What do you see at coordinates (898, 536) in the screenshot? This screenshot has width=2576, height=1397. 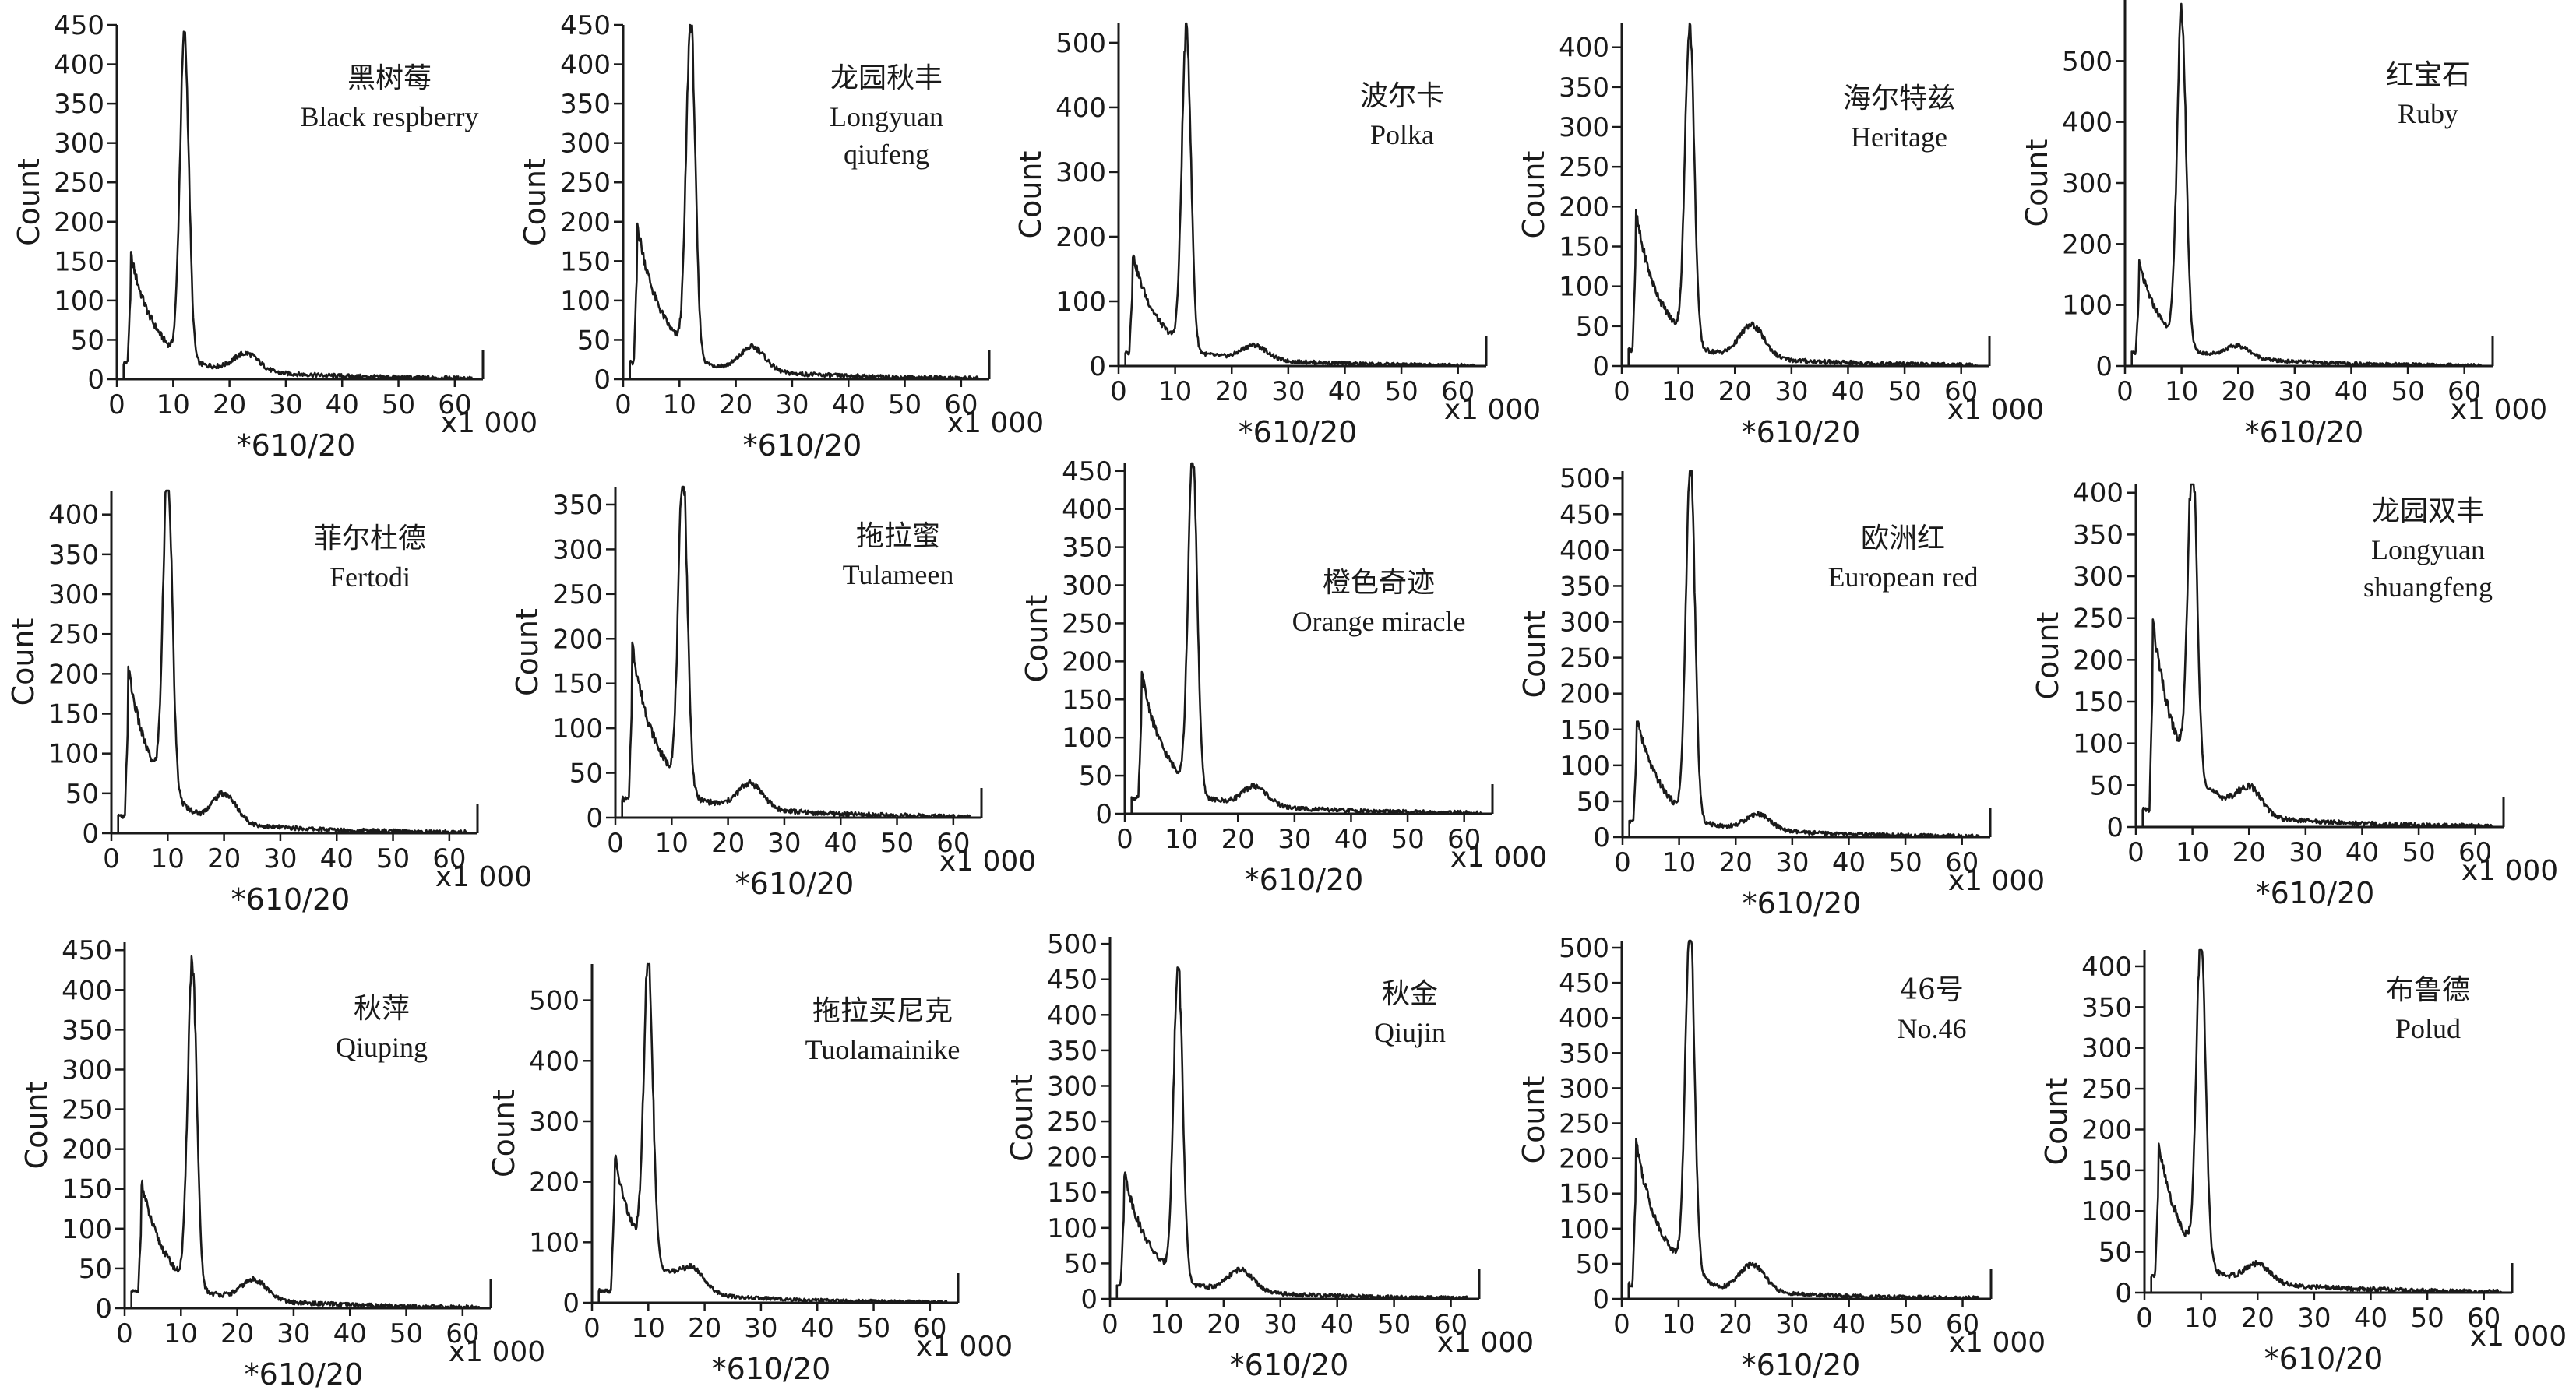 I see `cultivar-name-zh: 拖拉蜜` at bounding box center [898, 536].